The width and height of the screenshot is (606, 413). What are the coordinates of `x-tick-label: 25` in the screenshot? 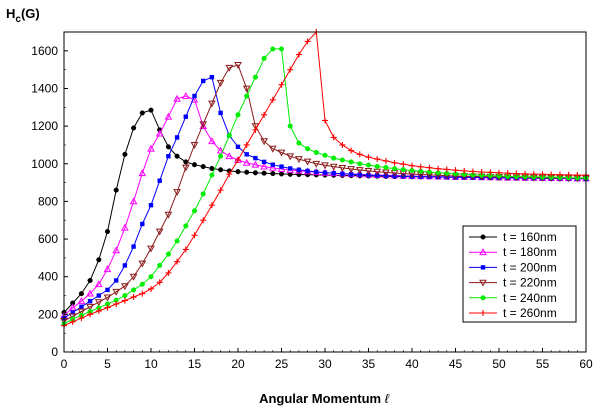 It's located at (282, 364).